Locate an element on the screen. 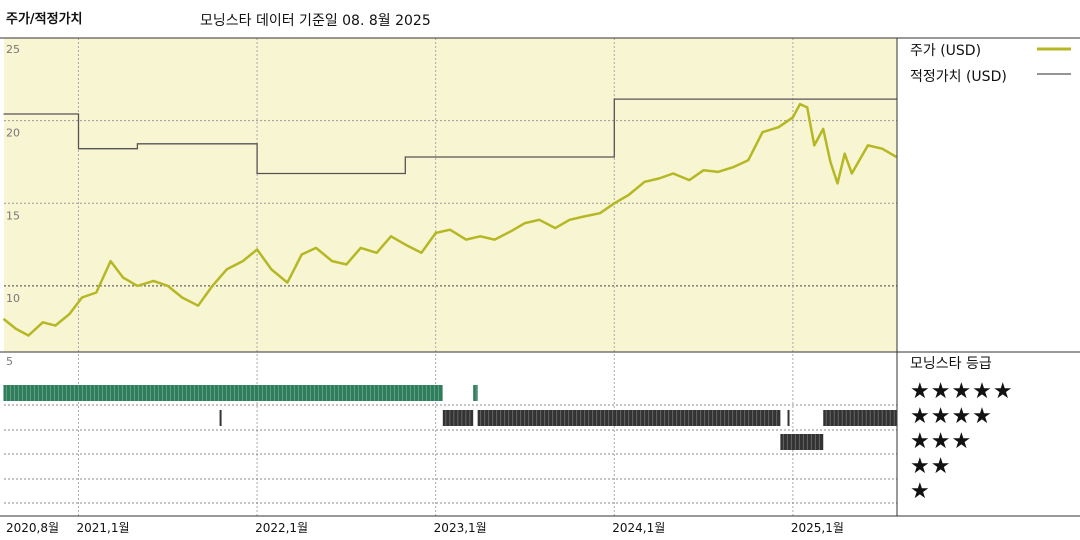 This screenshot has height=540, width=1080. y-tick-label: 10 is located at coordinates (13, 298).